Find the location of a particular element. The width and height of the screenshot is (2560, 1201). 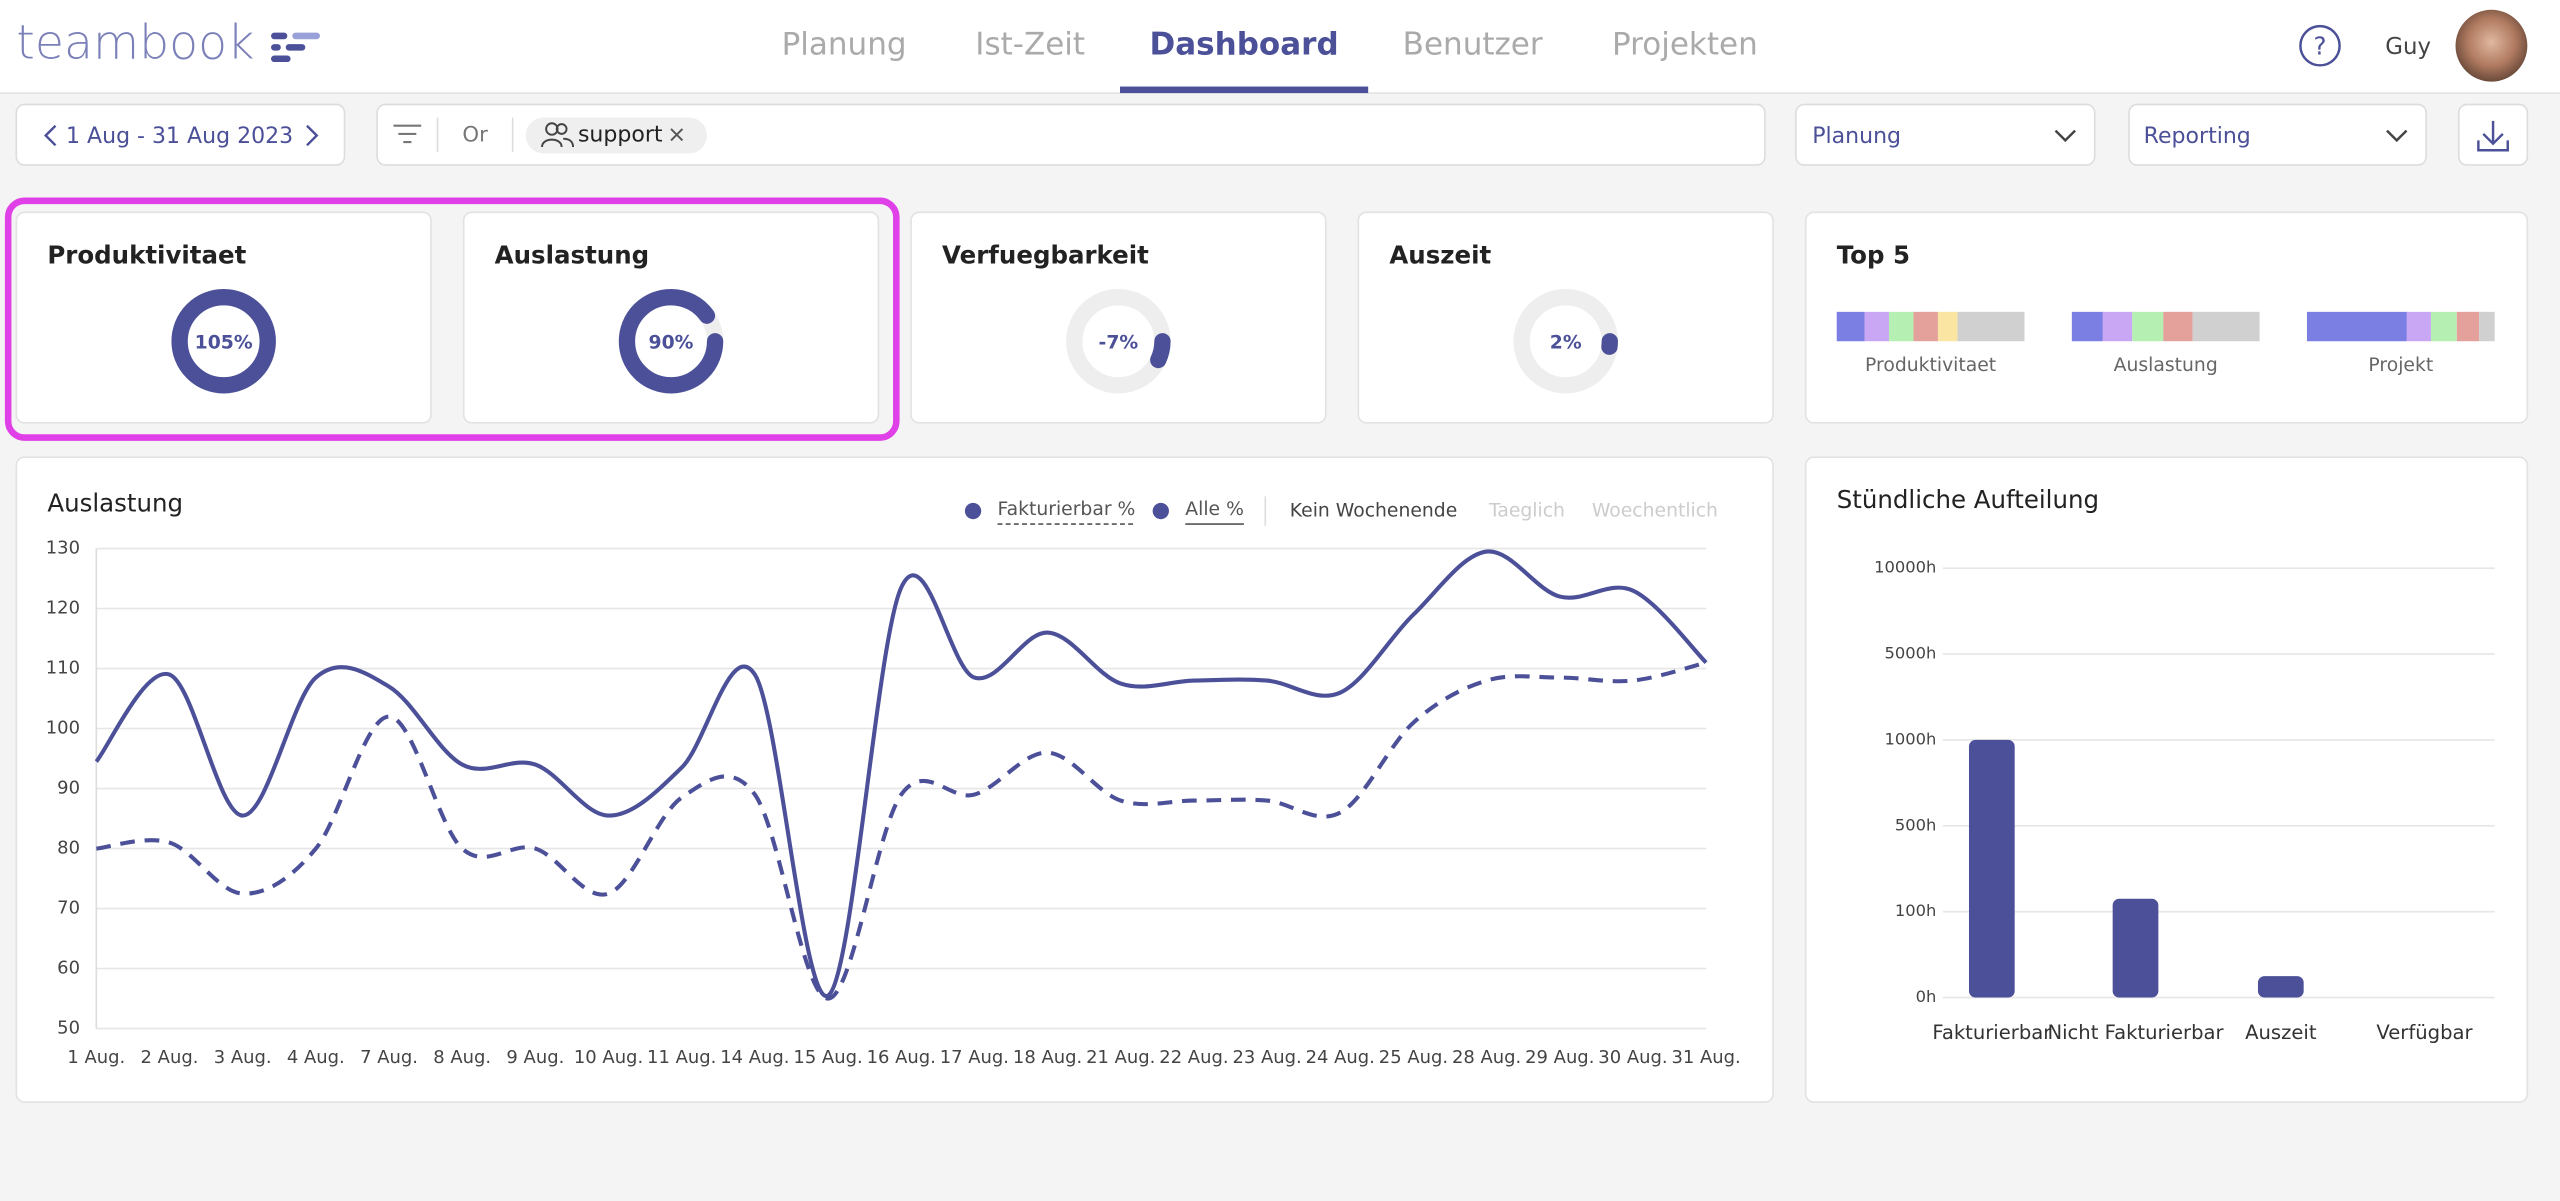

date-range: 1 Aug - 31 Aug 2023 is located at coordinates (179, 136).